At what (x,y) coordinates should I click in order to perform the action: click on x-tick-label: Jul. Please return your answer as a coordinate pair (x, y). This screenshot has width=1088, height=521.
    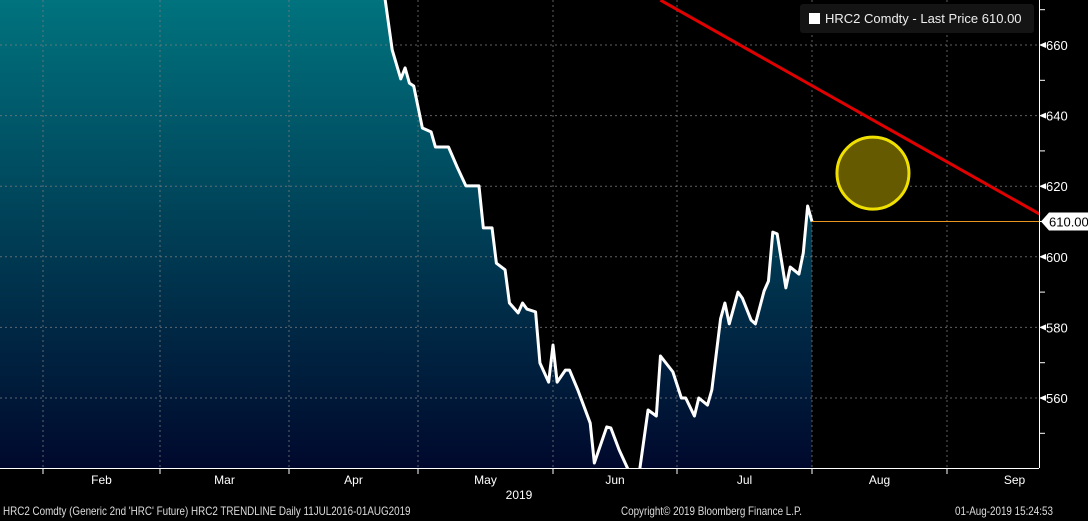
    Looking at the image, I should click on (744, 480).